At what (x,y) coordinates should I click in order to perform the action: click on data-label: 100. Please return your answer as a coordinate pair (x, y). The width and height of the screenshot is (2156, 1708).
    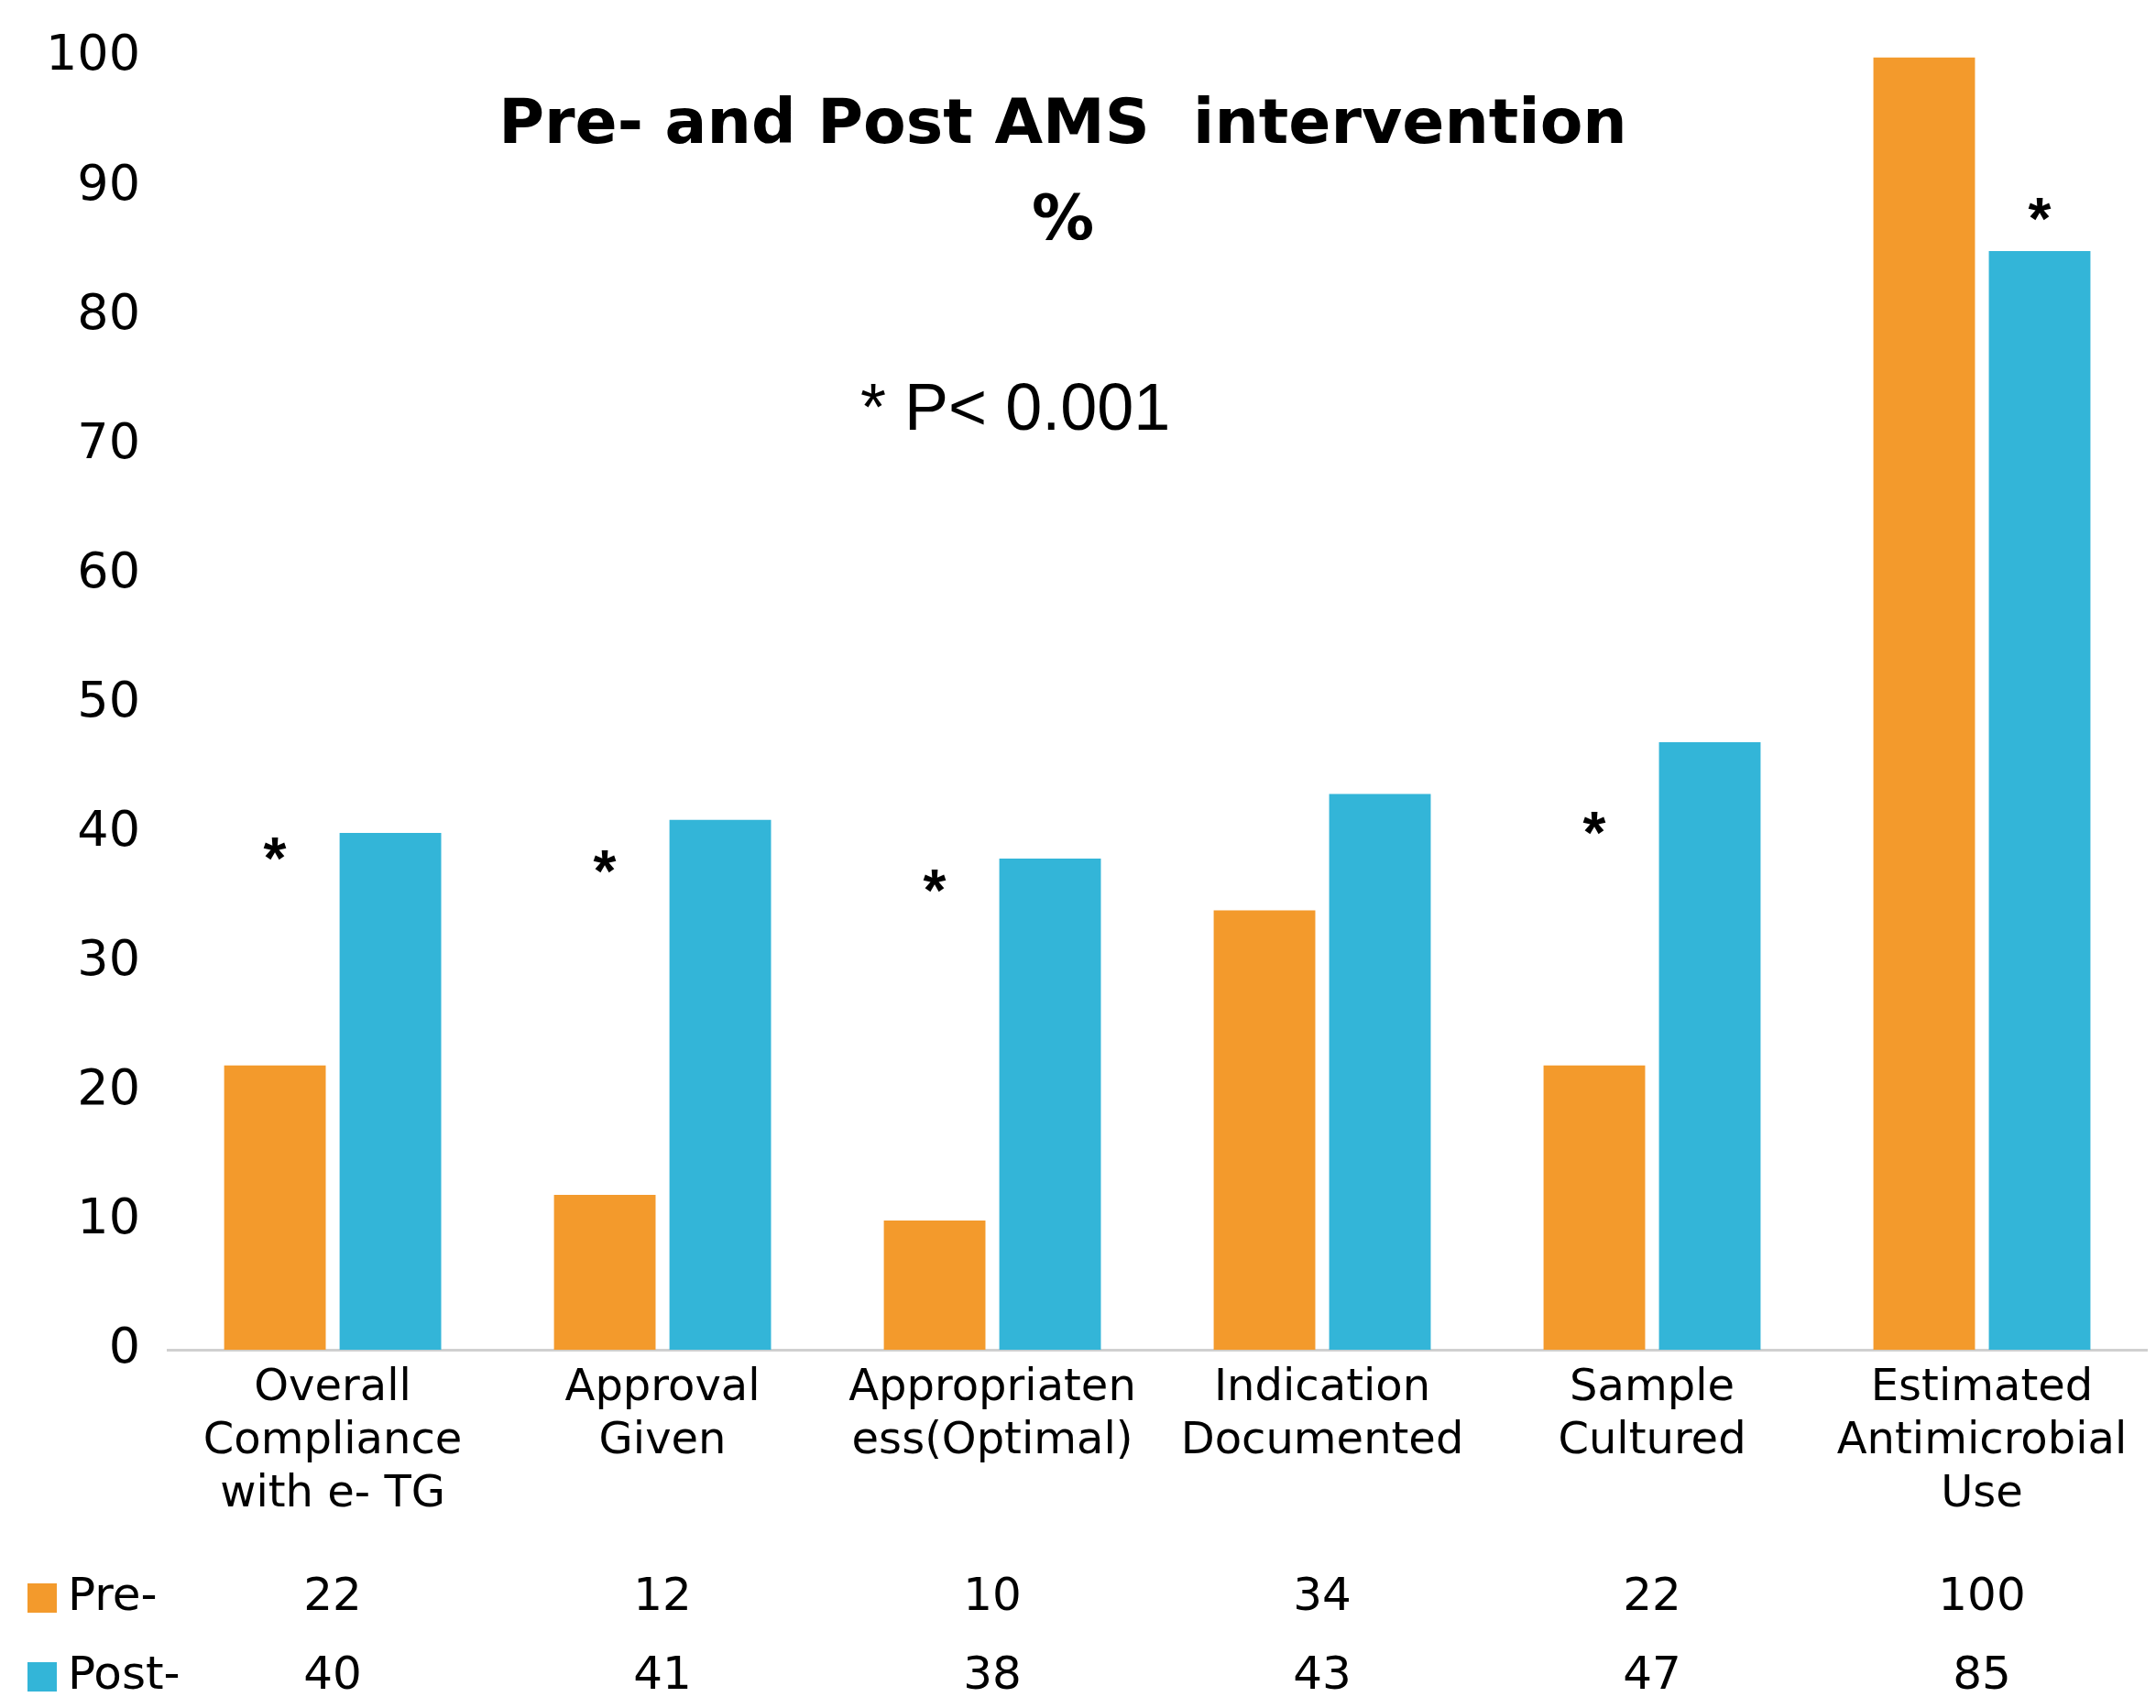
    Looking at the image, I should click on (1982, 1594).